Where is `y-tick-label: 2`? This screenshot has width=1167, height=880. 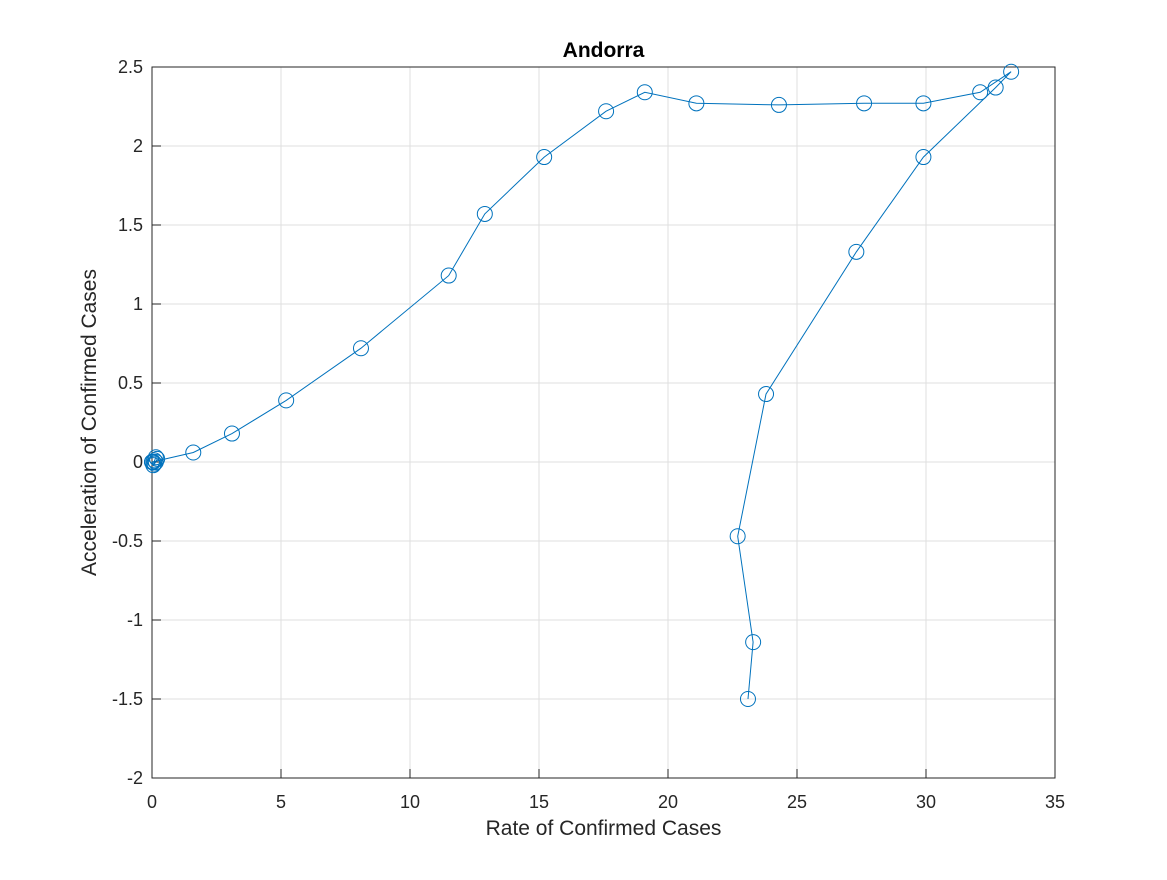 y-tick-label: 2 is located at coordinates (138, 146).